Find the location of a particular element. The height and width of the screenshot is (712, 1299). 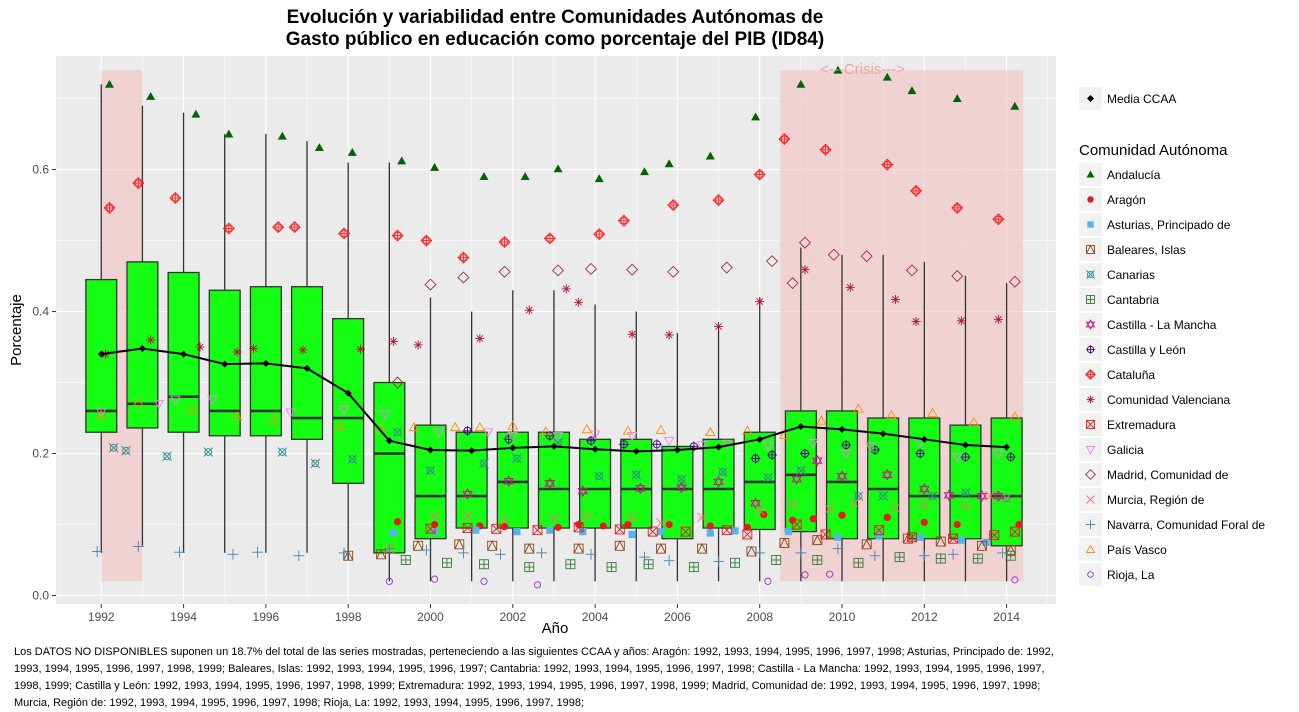

legend-item: Madrid, Comunidad de is located at coordinates (1154, 474).